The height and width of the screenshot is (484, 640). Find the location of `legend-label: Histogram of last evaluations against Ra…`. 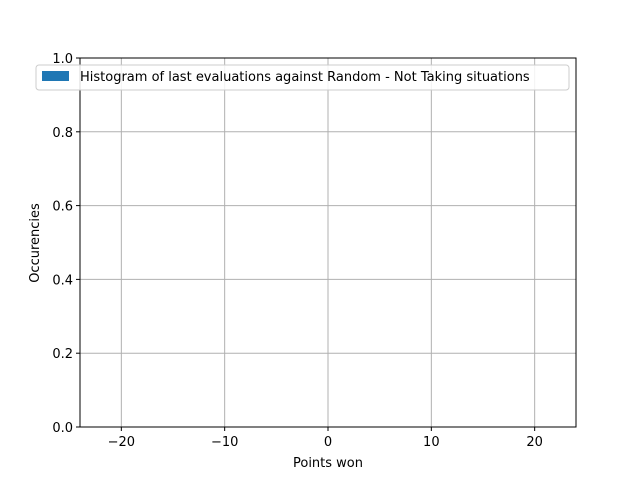

legend-label: Histogram of last evaluations against Ra… is located at coordinates (305, 77).